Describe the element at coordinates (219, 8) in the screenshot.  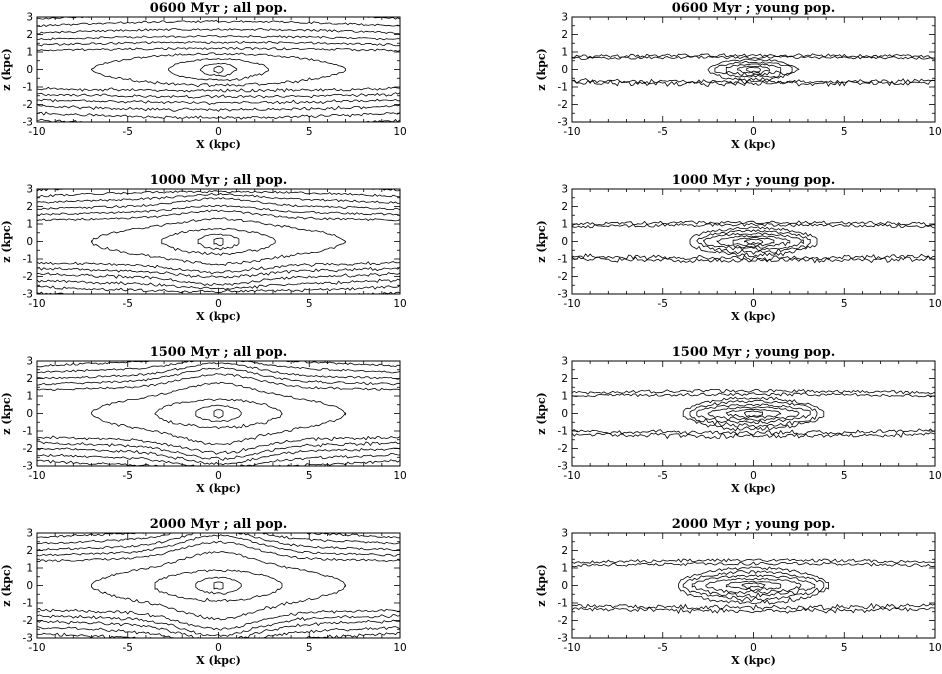
I see `panel-title: 0600 Myr ; all pop.` at that location.